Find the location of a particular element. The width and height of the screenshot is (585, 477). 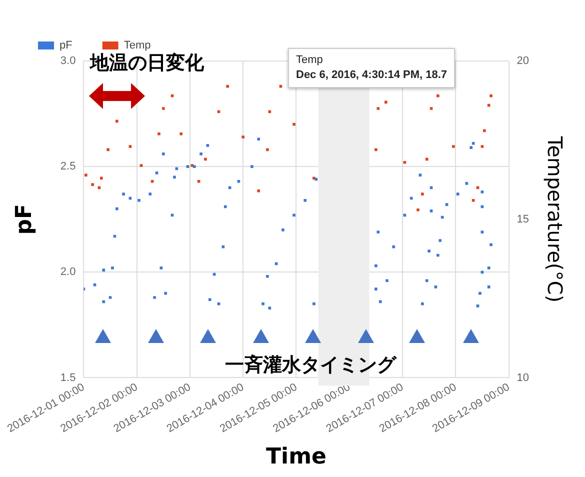

y2-tick-label: 20 is located at coordinates (523, 61).